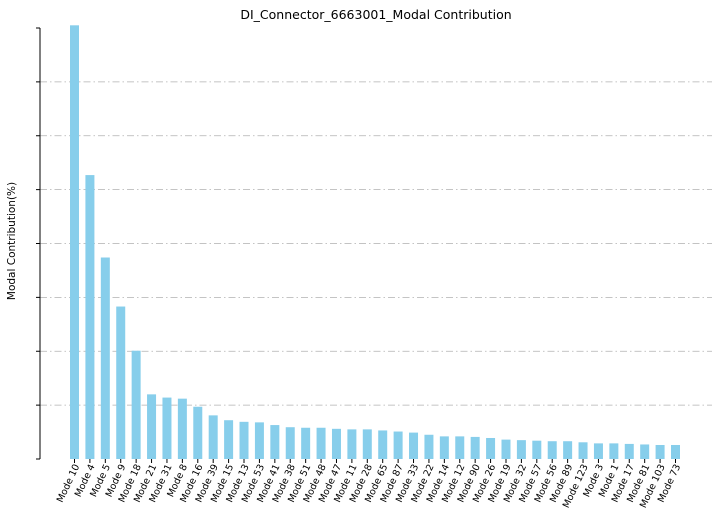 Image resolution: width=721 pixels, height=517 pixels. What do you see at coordinates (12, 241) in the screenshot?
I see `y-axis-label: Modal Contribution(%)` at bounding box center [12, 241].